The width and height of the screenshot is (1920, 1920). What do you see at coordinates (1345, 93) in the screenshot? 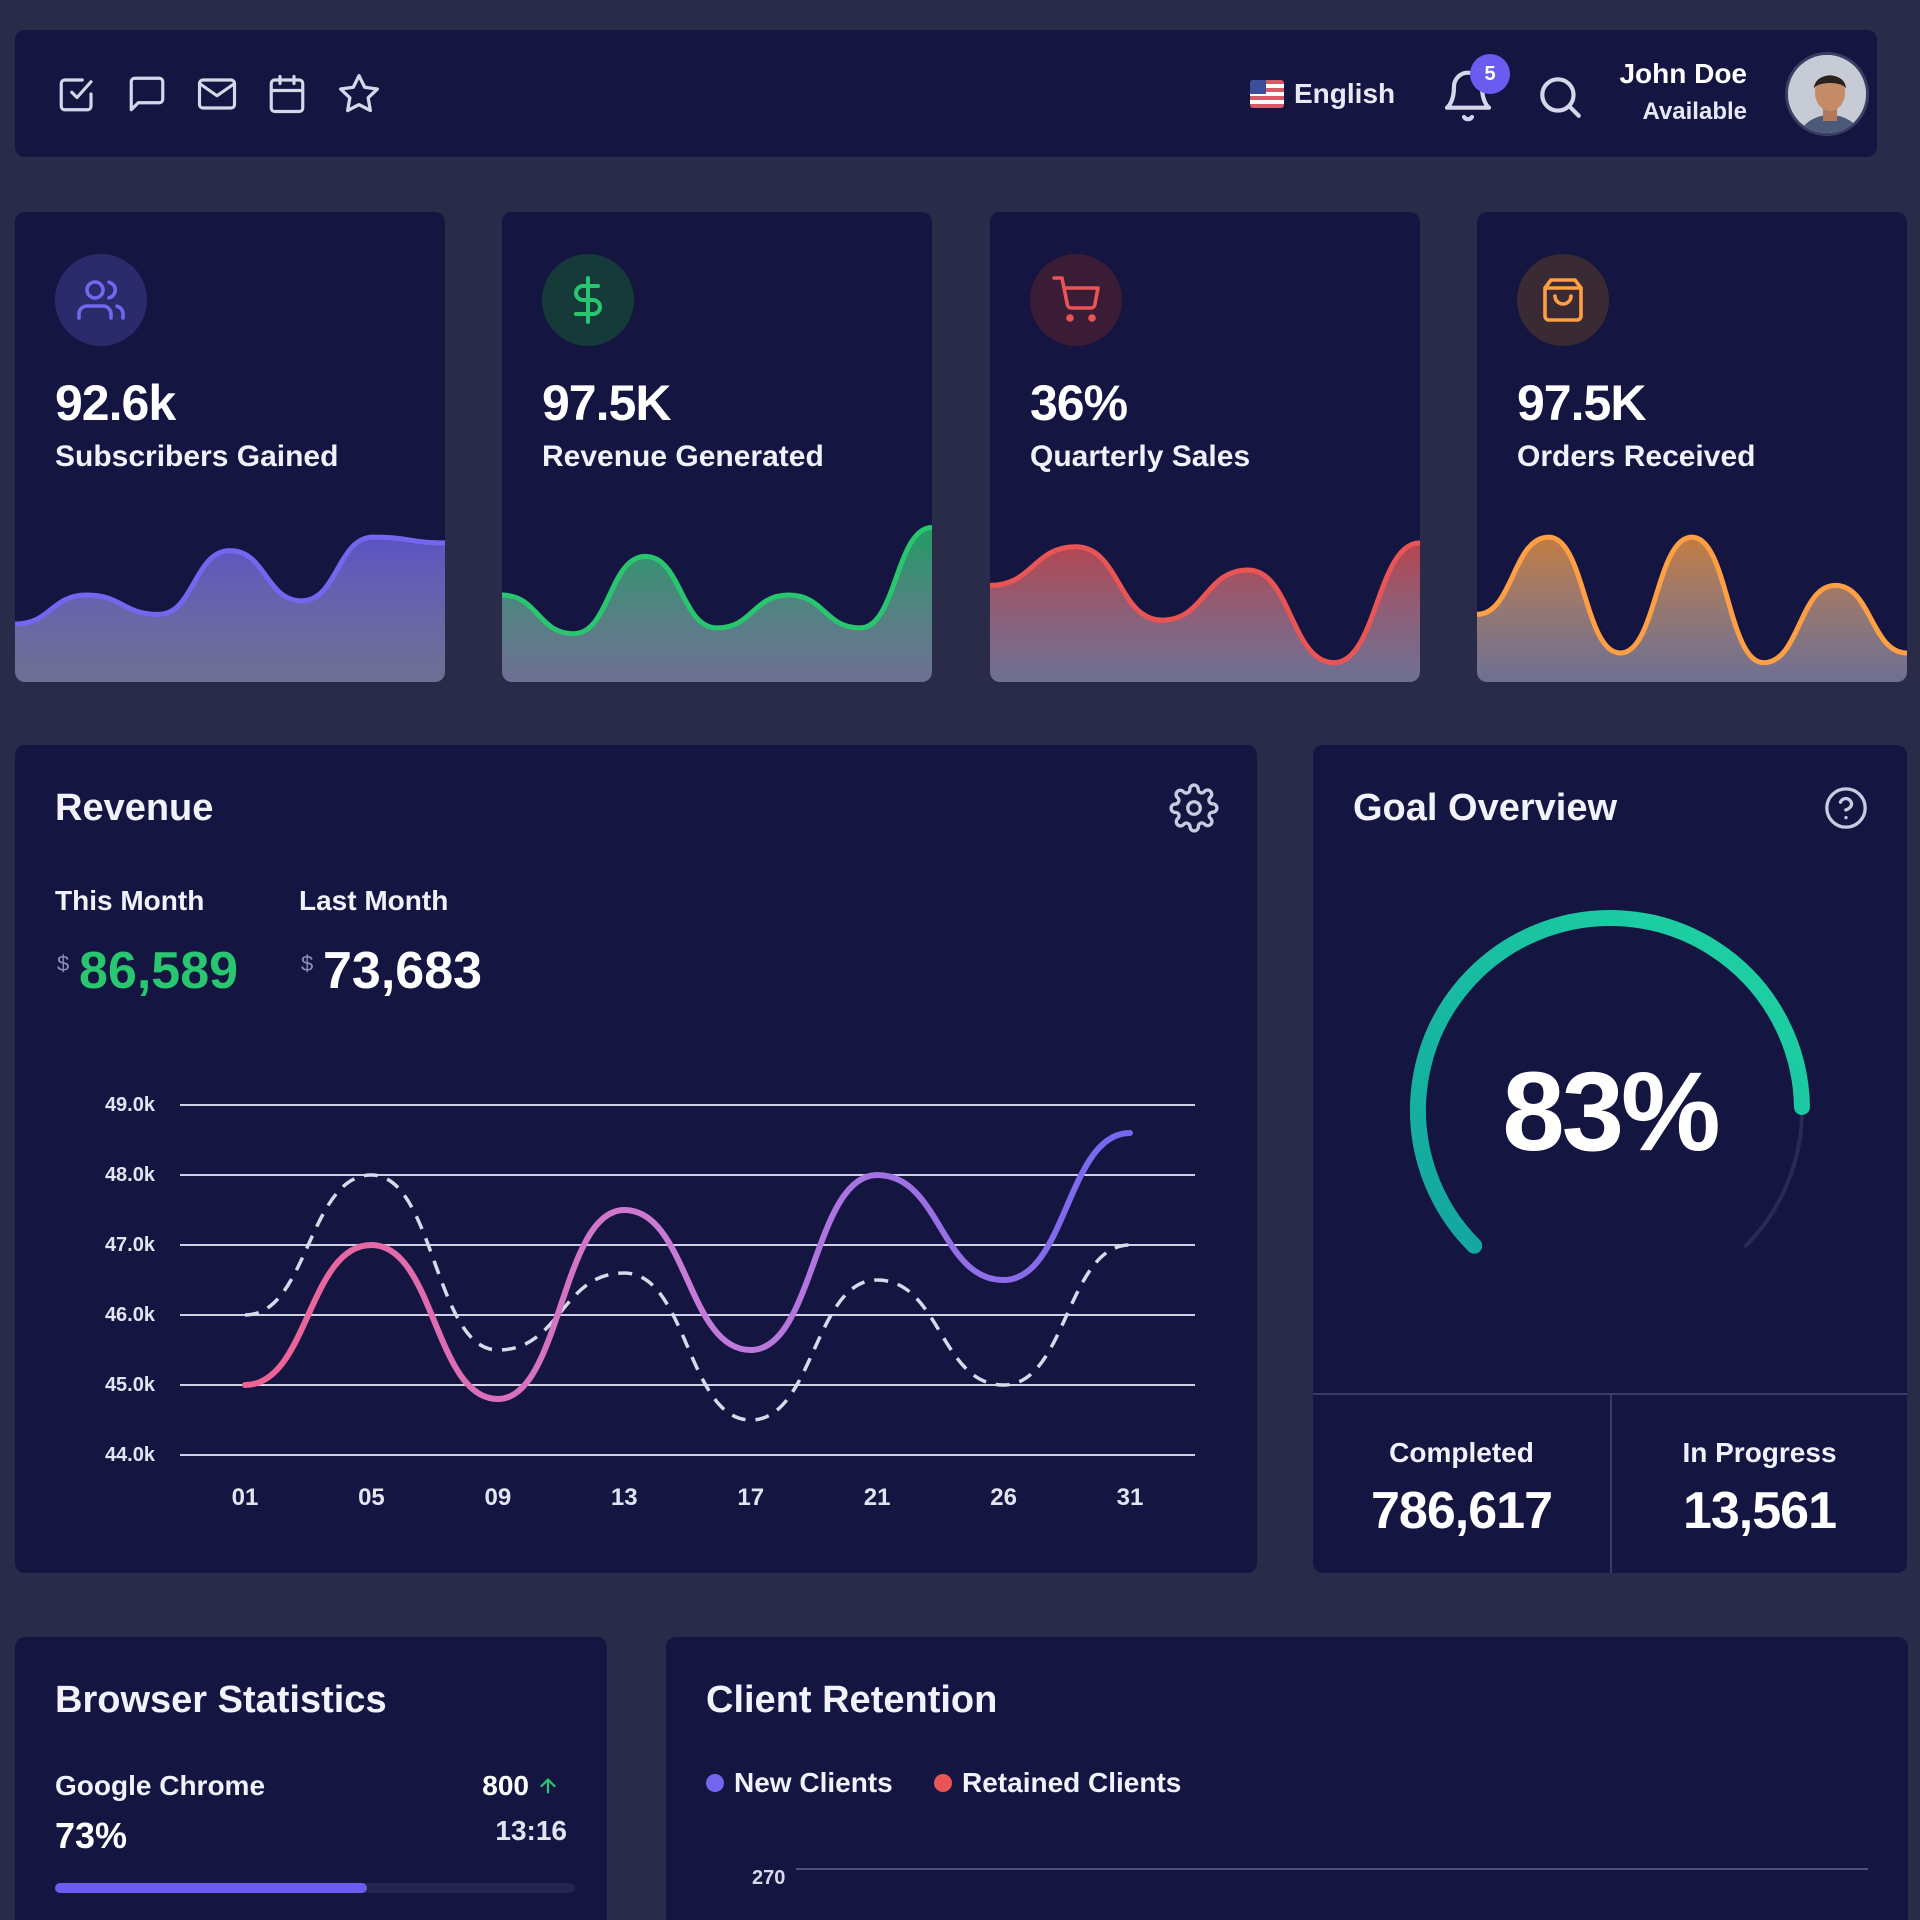
I see `language-label: English` at bounding box center [1345, 93].